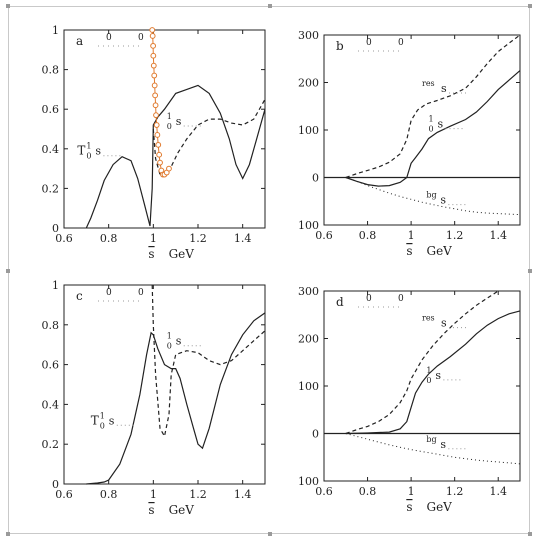 This screenshot has width=540, height=542. Describe the element at coordinates (340, 302) in the screenshot. I see `panel-letter: d` at that location.